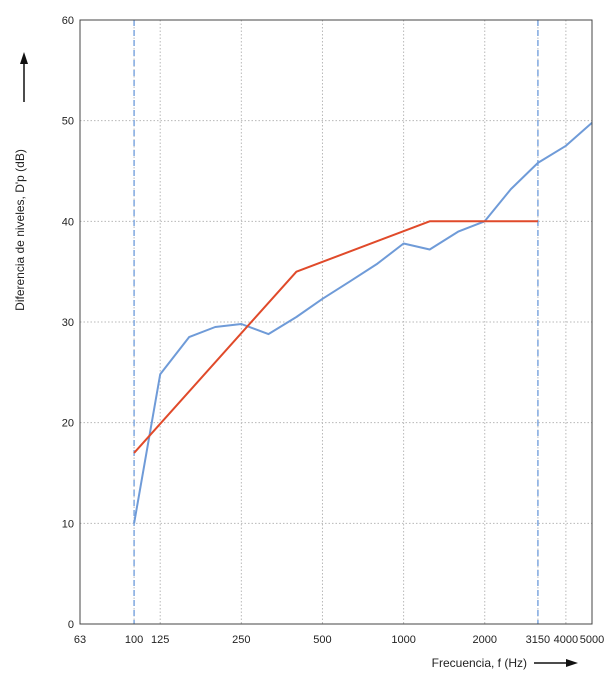 The height and width of the screenshot is (673, 604). Describe the element at coordinates (160, 640) in the screenshot. I see `x-tick-label: 125` at that location.